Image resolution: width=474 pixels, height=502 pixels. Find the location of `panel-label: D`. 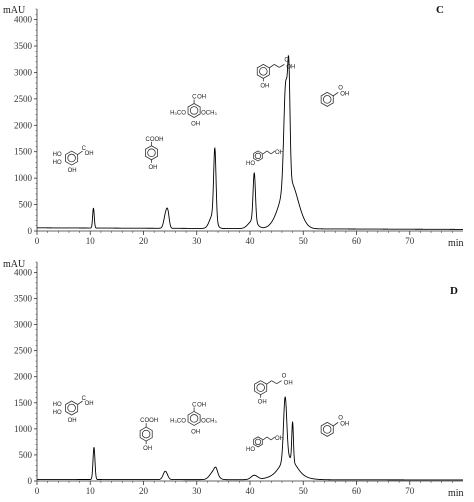

panel-label: D is located at coordinates (454, 291).